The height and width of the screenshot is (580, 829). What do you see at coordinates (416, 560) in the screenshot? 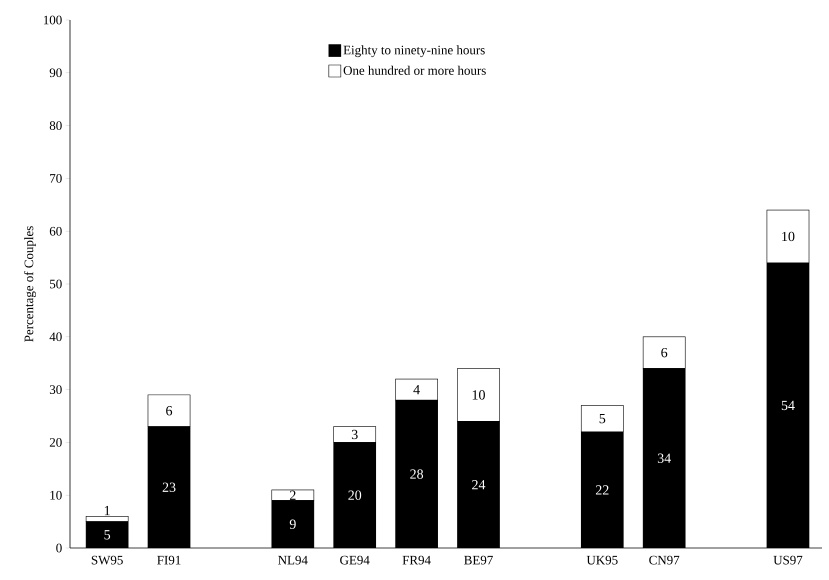
I see `x-tick-label: FR94` at bounding box center [416, 560].